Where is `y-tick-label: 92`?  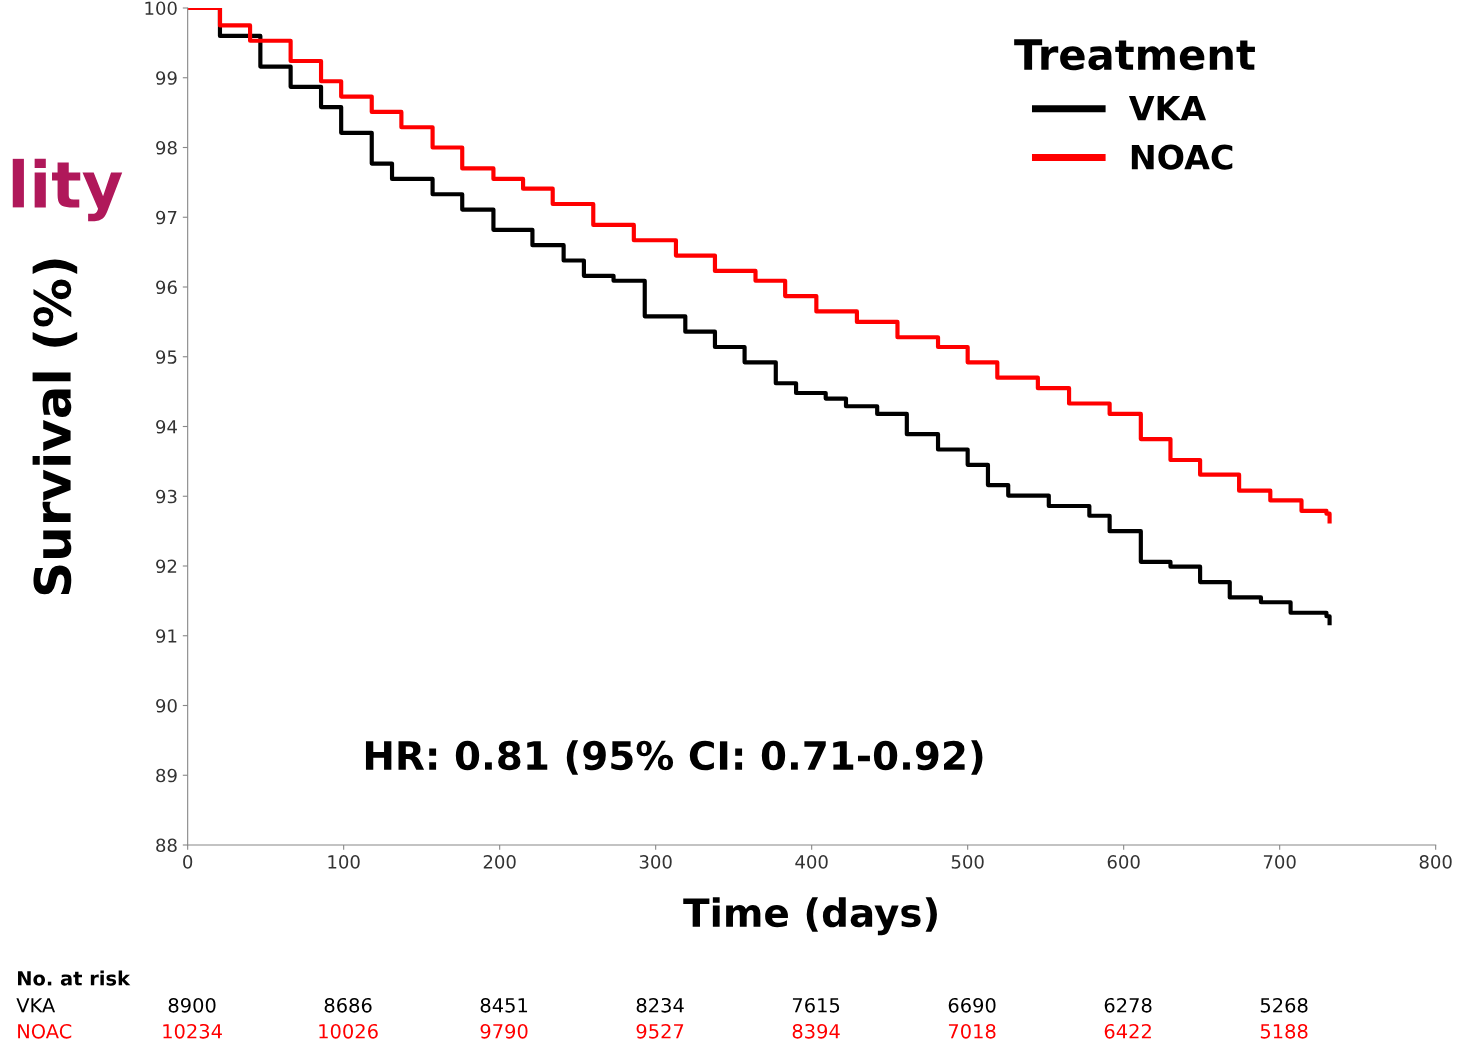 y-tick-label: 92 is located at coordinates (166, 566).